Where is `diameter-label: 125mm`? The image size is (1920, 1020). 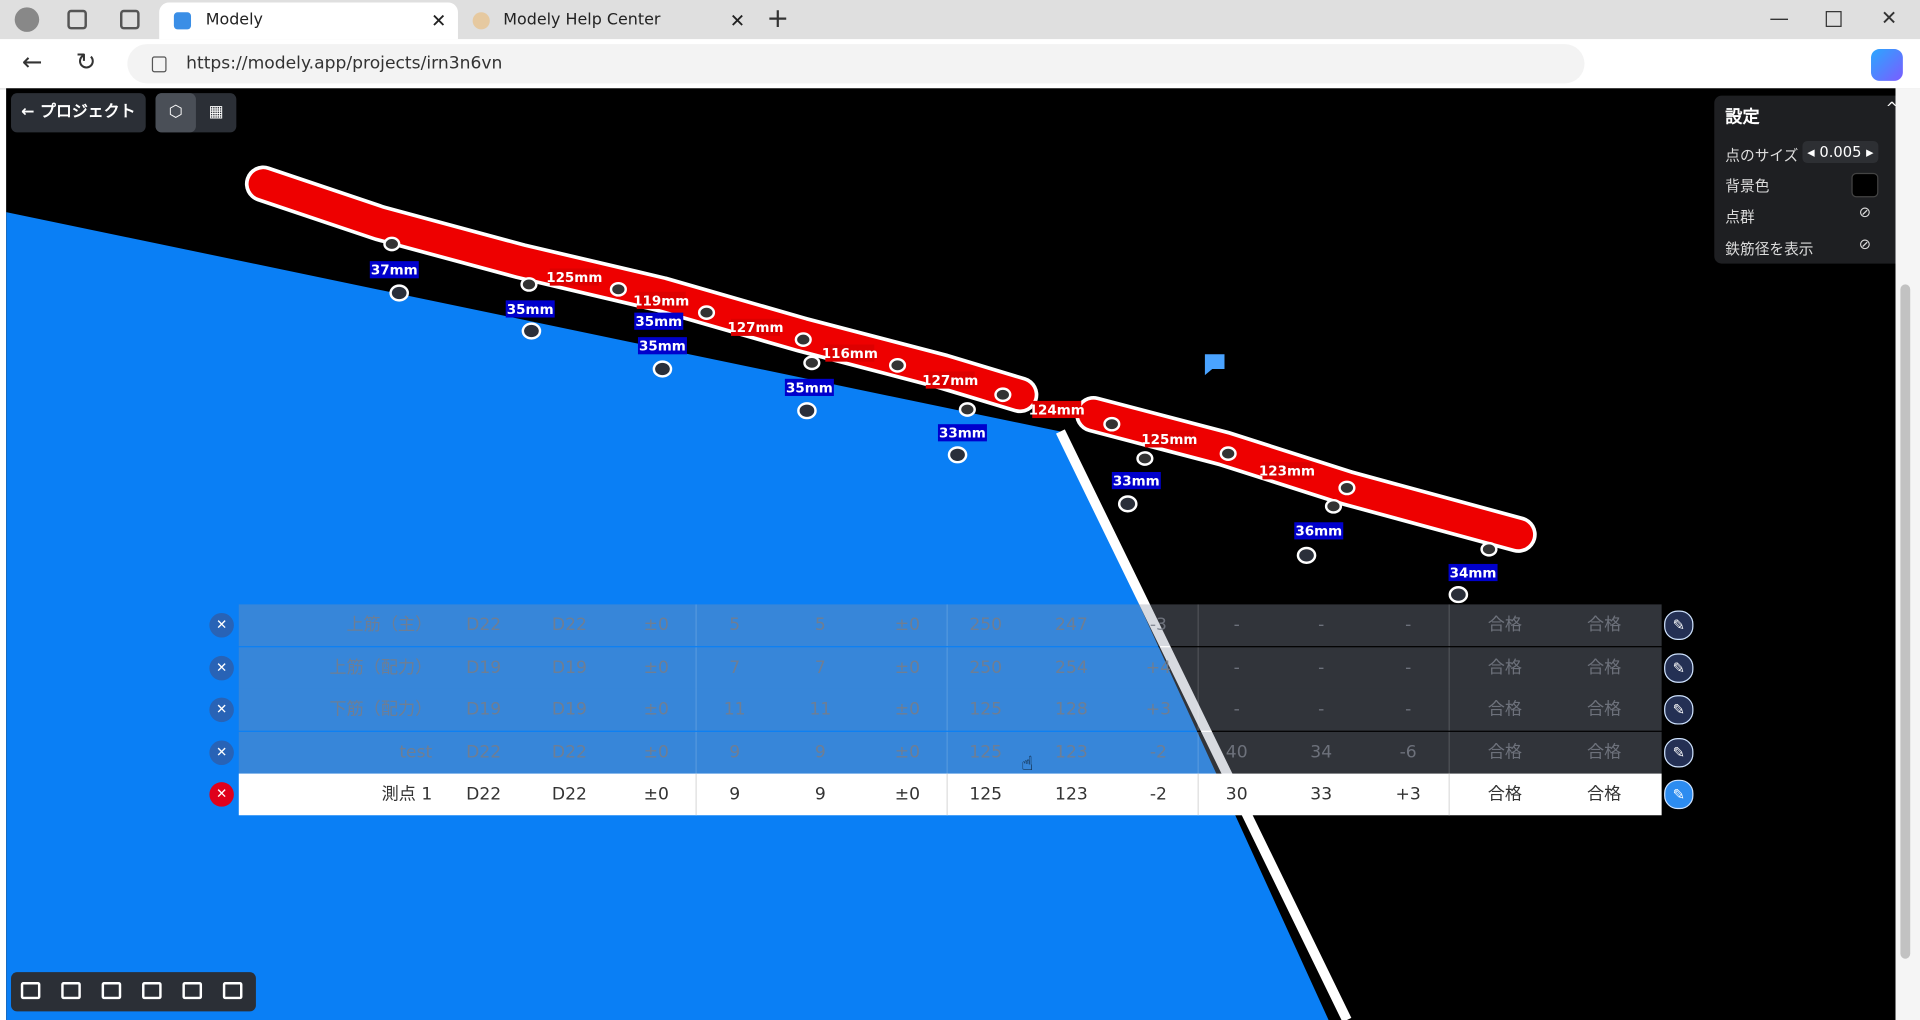 diameter-label: 125mm is located at coordinates (1169, 440).